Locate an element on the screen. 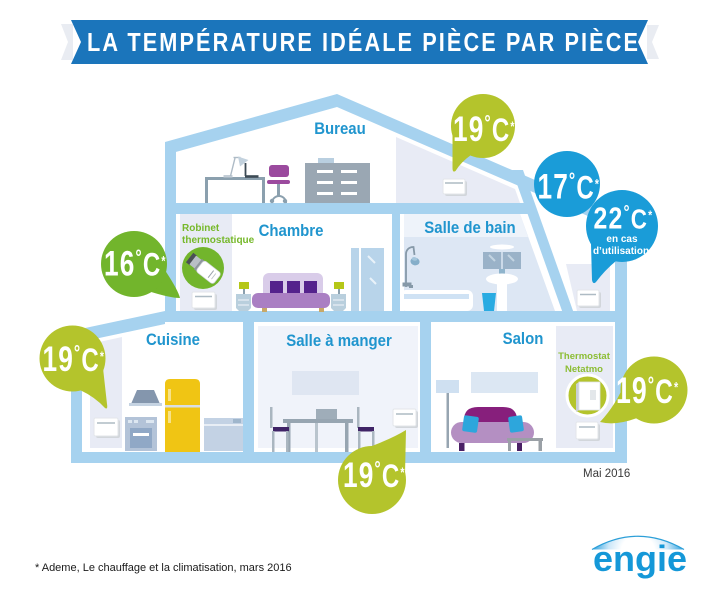  svg-text: Mai 2016 is located at coordinates (606, 474).